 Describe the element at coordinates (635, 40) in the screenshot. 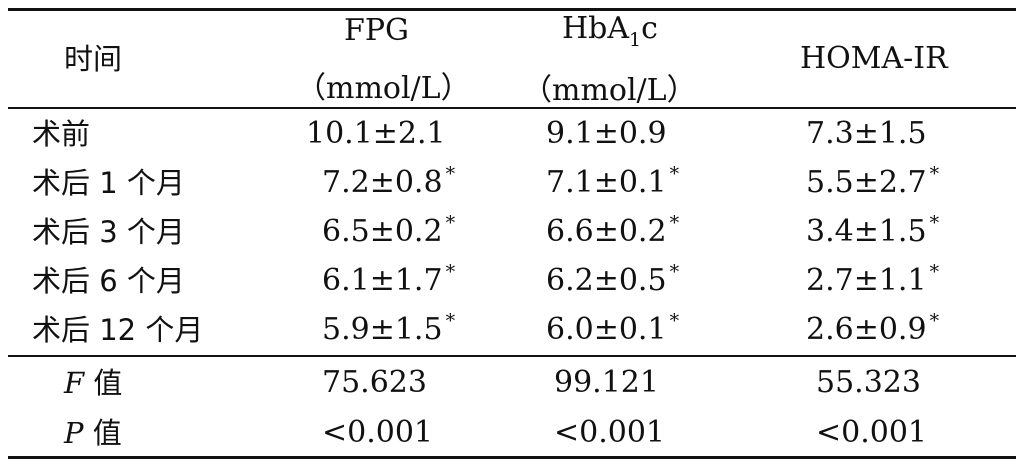

I see `header-hba1c-subscript: 1` at that location.